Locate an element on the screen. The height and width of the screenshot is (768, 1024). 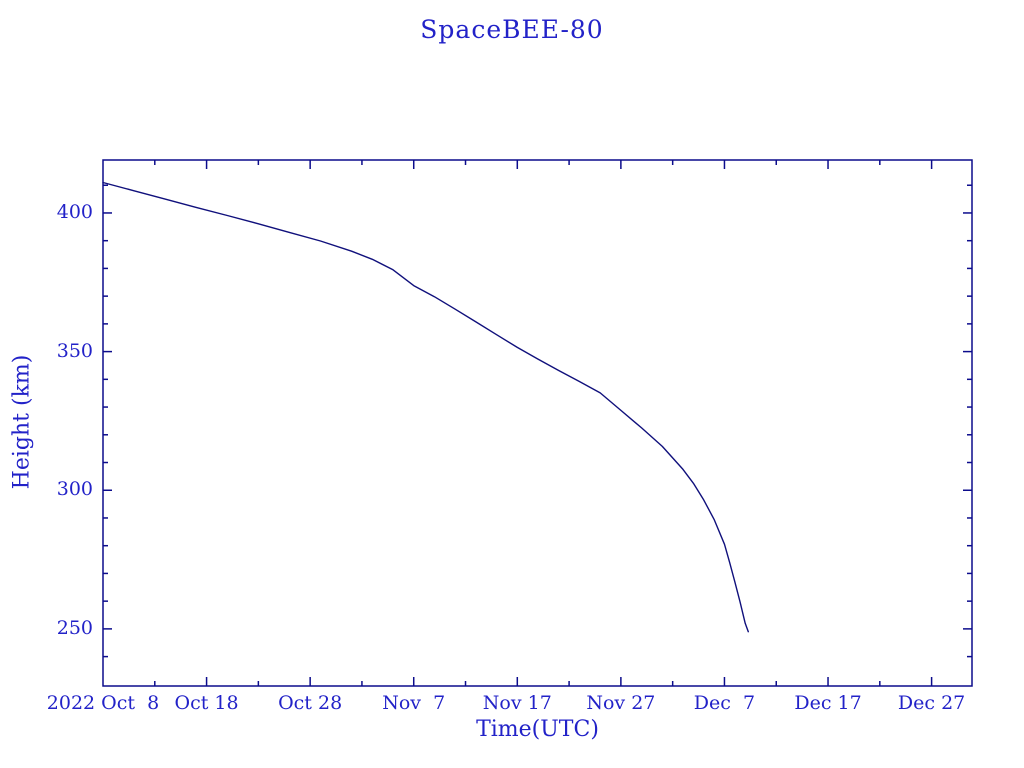
x-tick-label: Nov 27 is located at coordinates (621, 703).